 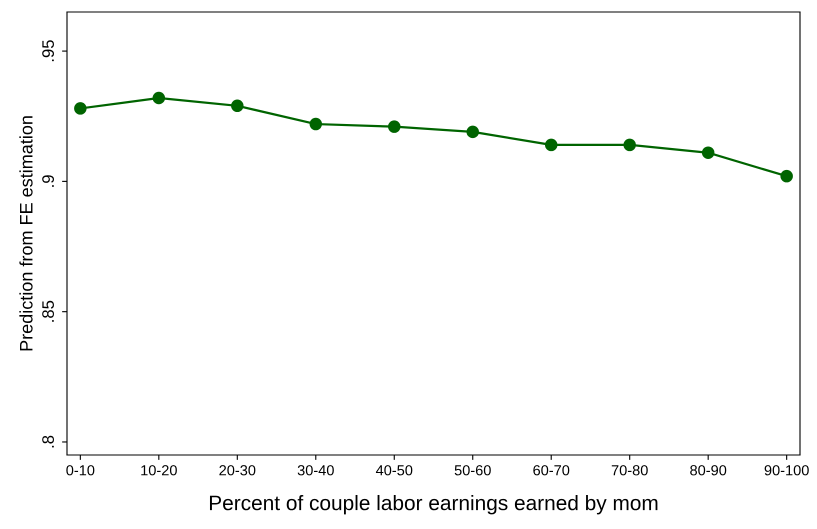 What do you see at coordinates (237, 470) in the screenshot?
I see `x-tick-label: 20-30` at bounding box center [237, 470].